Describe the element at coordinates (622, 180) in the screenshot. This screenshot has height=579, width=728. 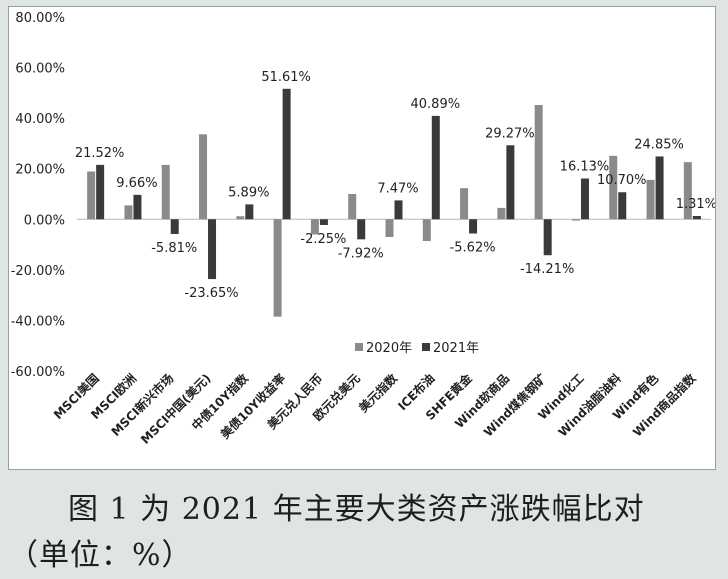
I see `data-label: 10.70%` at that location.